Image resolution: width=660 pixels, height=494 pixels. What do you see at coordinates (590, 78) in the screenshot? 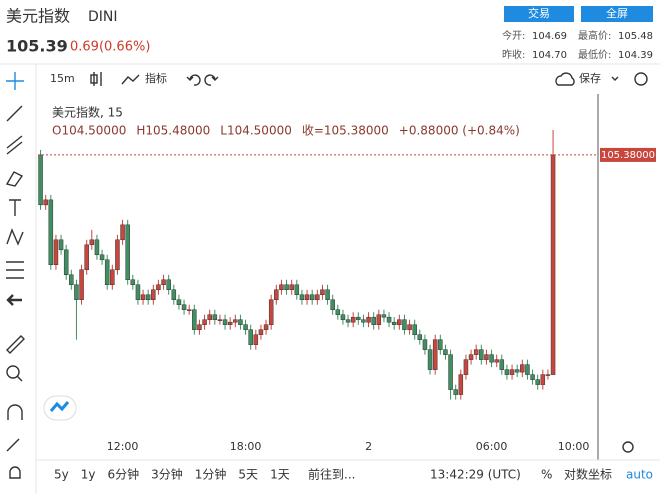
I see `save: 保存` at bounding box center [590, 78].